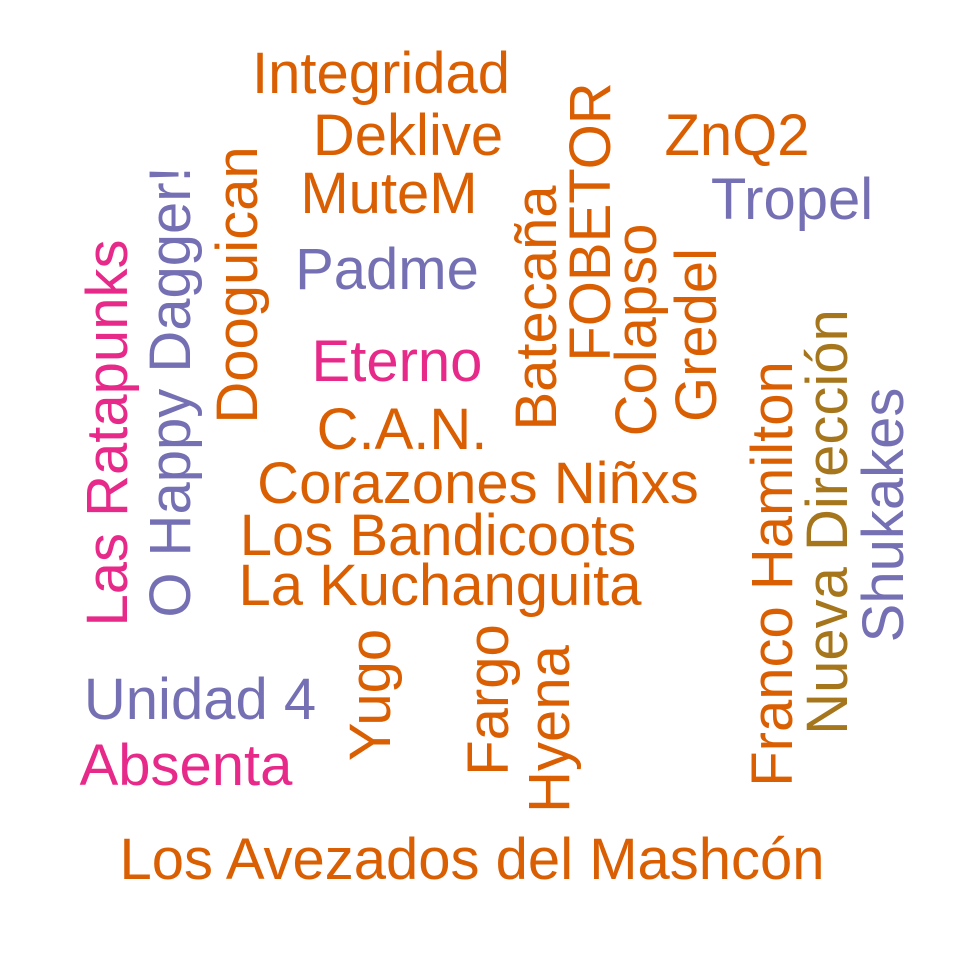  I want to click on word-gredel: Gredel, so click(696, 335).